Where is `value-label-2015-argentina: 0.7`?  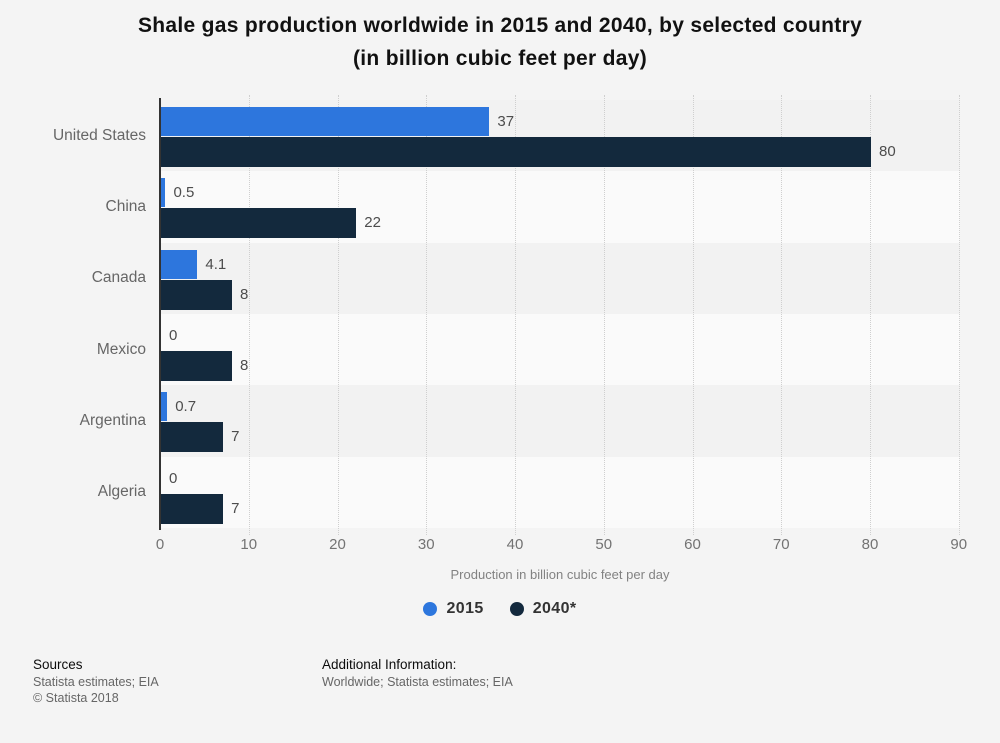
value-label-2015-argentina: 0.7 is located at coordinates (186, 407).